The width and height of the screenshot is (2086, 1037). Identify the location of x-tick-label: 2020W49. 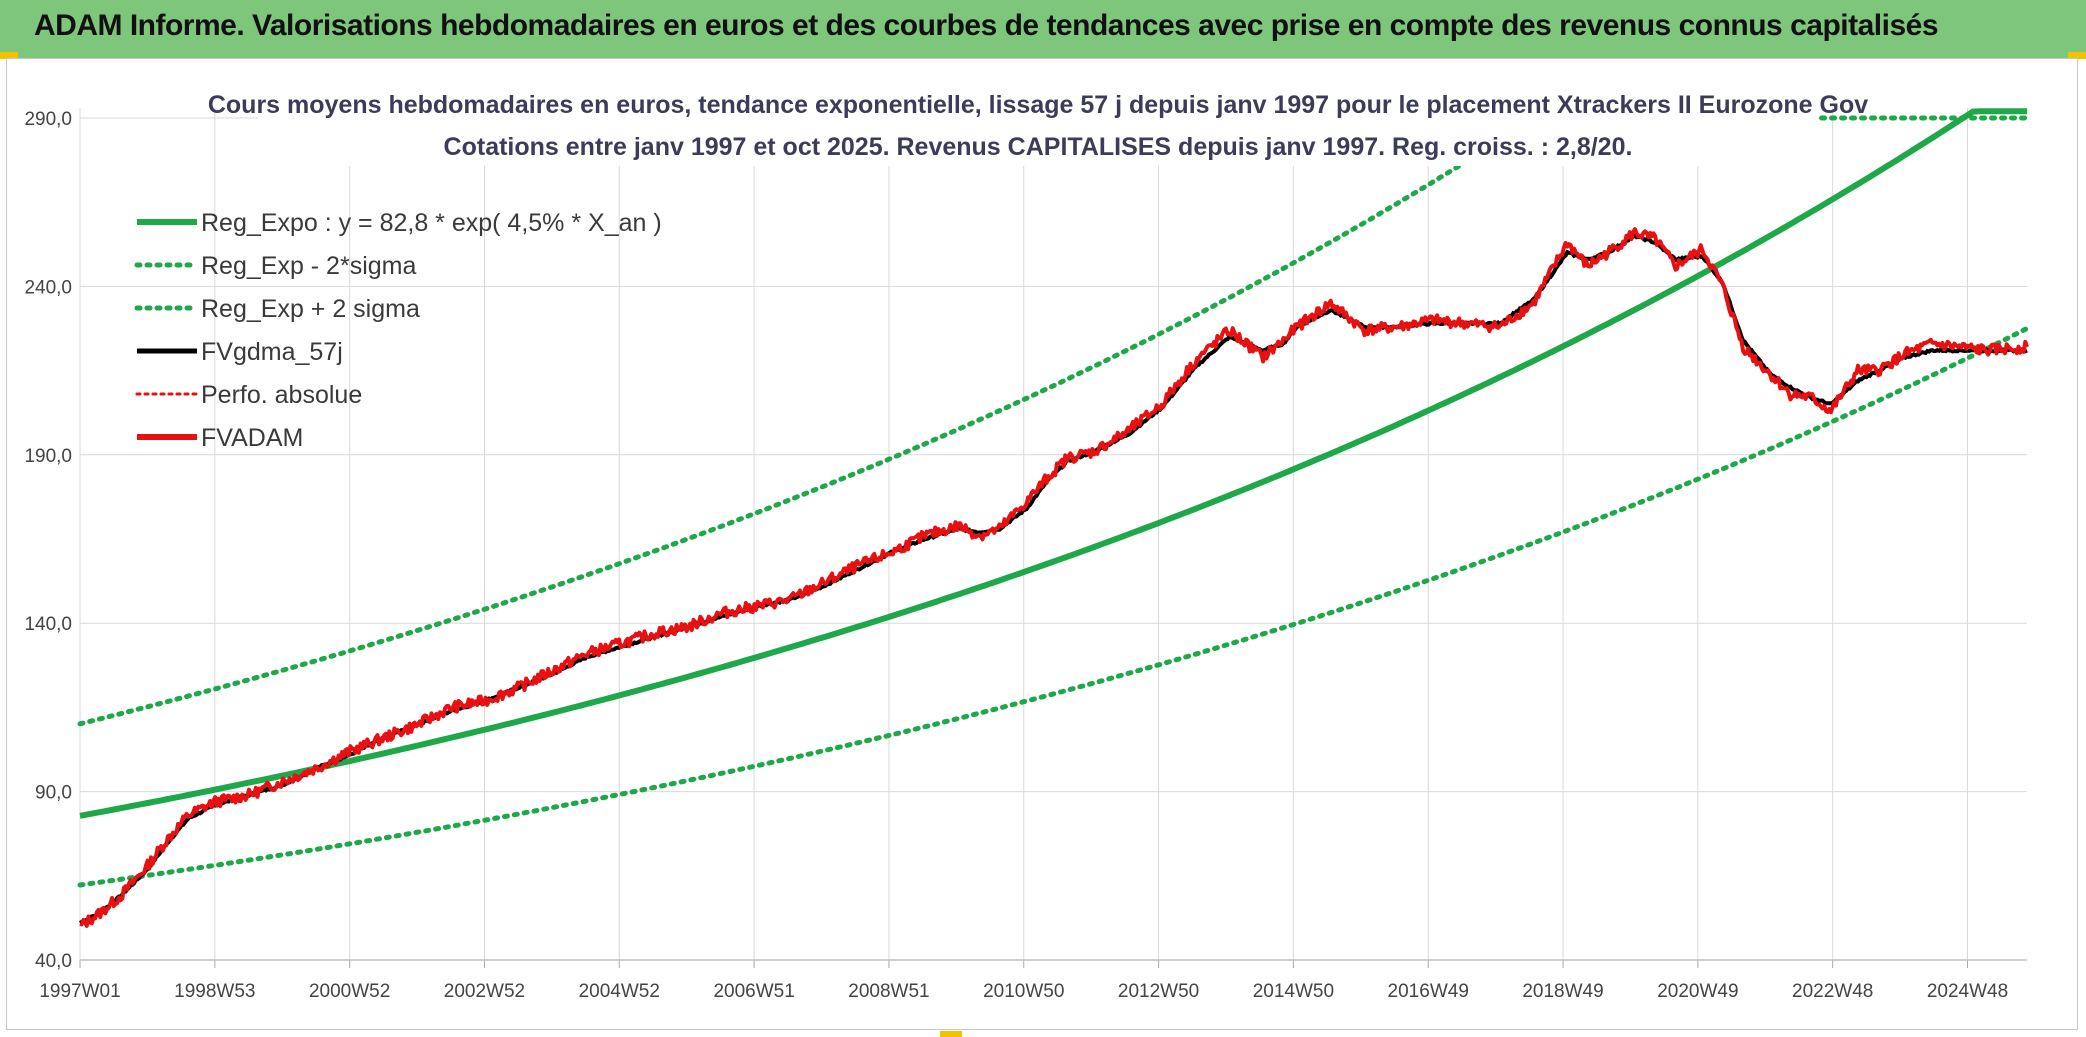
(1697, 991).